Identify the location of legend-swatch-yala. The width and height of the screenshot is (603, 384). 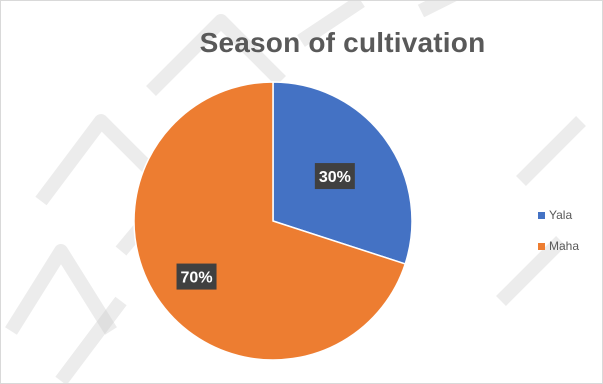
(541, 215).